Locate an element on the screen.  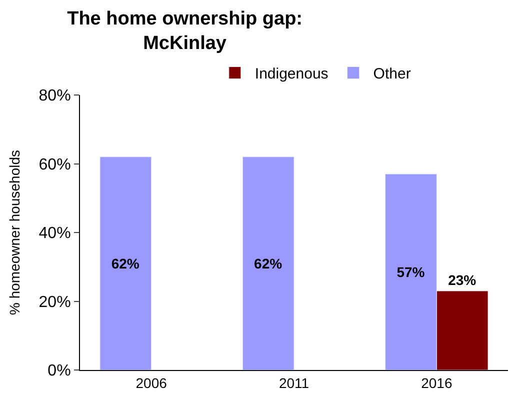
legend-label: Other is located at coordinates (392, 74).